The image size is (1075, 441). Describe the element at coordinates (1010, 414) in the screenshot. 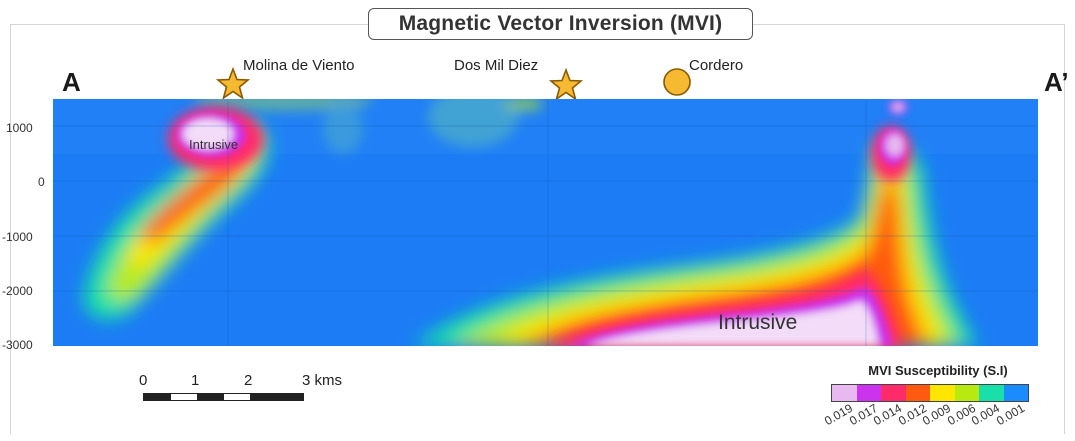

I see `colorbar-value-label: 0.001` at that location.